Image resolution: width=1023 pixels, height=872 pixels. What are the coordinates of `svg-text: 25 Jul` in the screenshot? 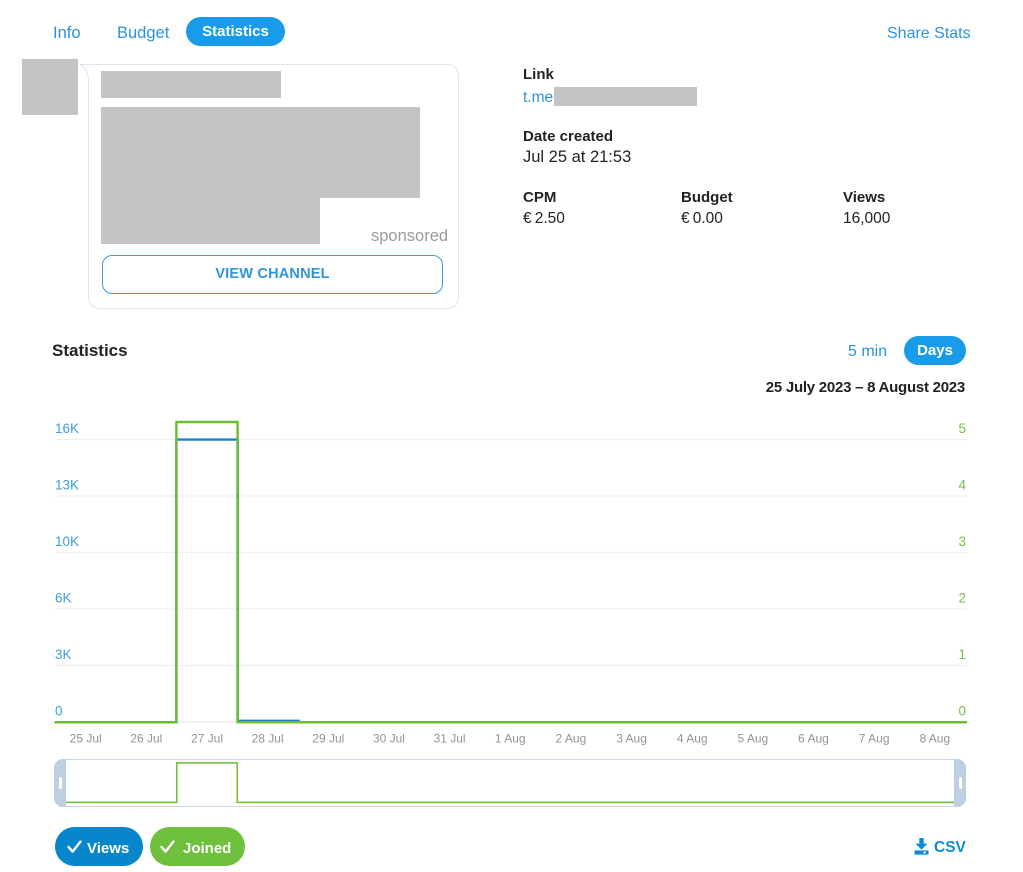 It's located at (86, 739).